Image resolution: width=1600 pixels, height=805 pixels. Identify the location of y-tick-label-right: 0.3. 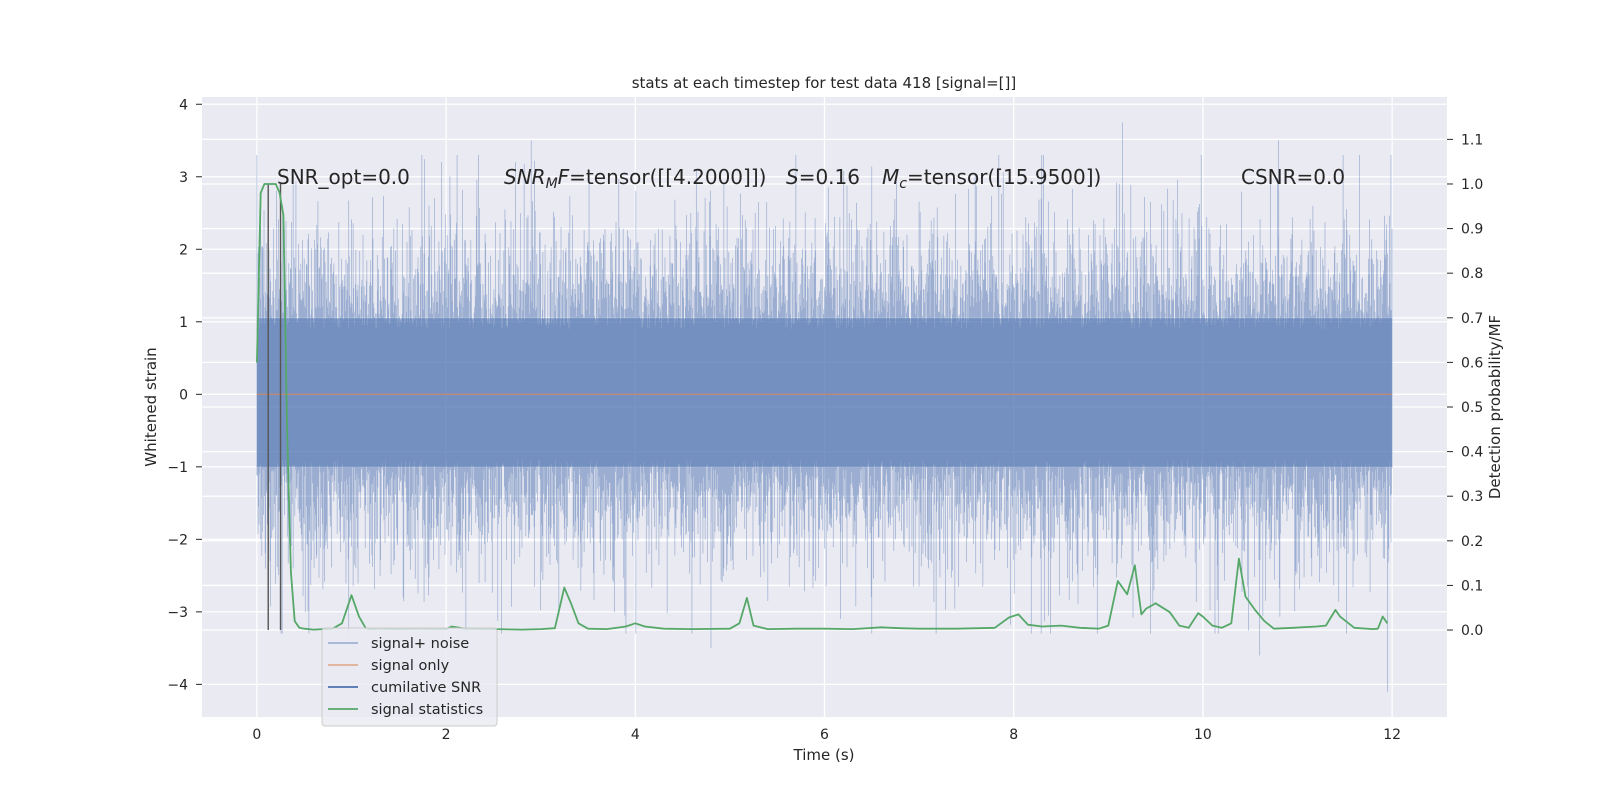
(1472, 497).